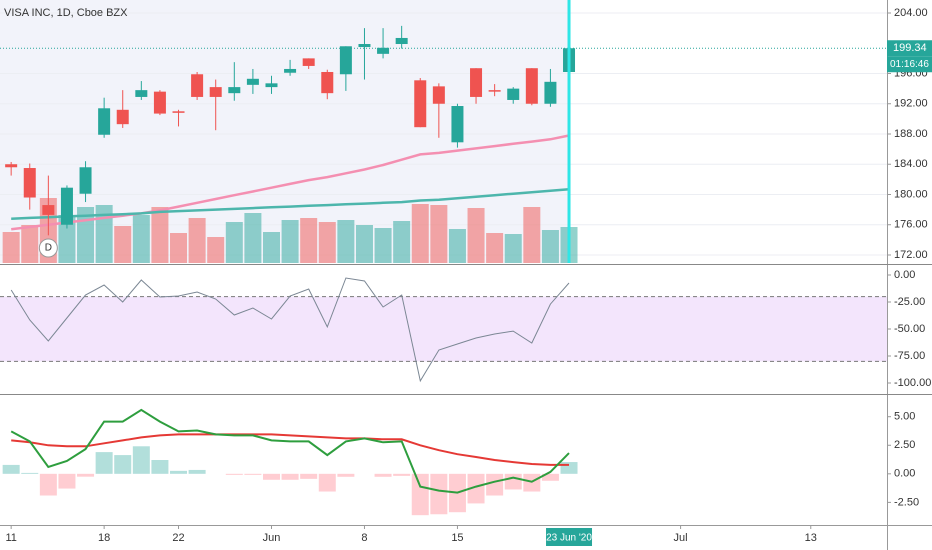 This screenshot has height=550, width=932. What do you see at coordinates (457, 538) in the screenshot?
I see `x-tick-label: 15` at bounding box center [457, 538].